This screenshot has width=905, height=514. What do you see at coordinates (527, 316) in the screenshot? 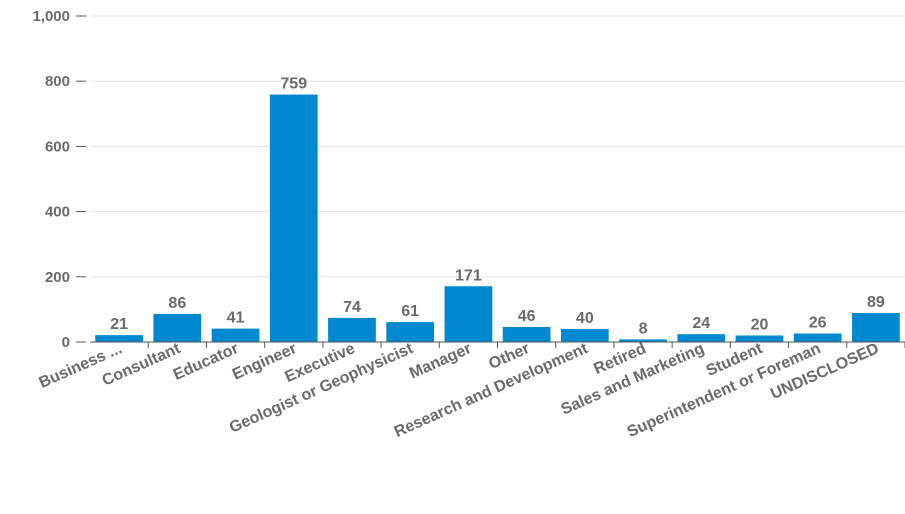
I see `data-label: 46` at bounding box center [527, 316].